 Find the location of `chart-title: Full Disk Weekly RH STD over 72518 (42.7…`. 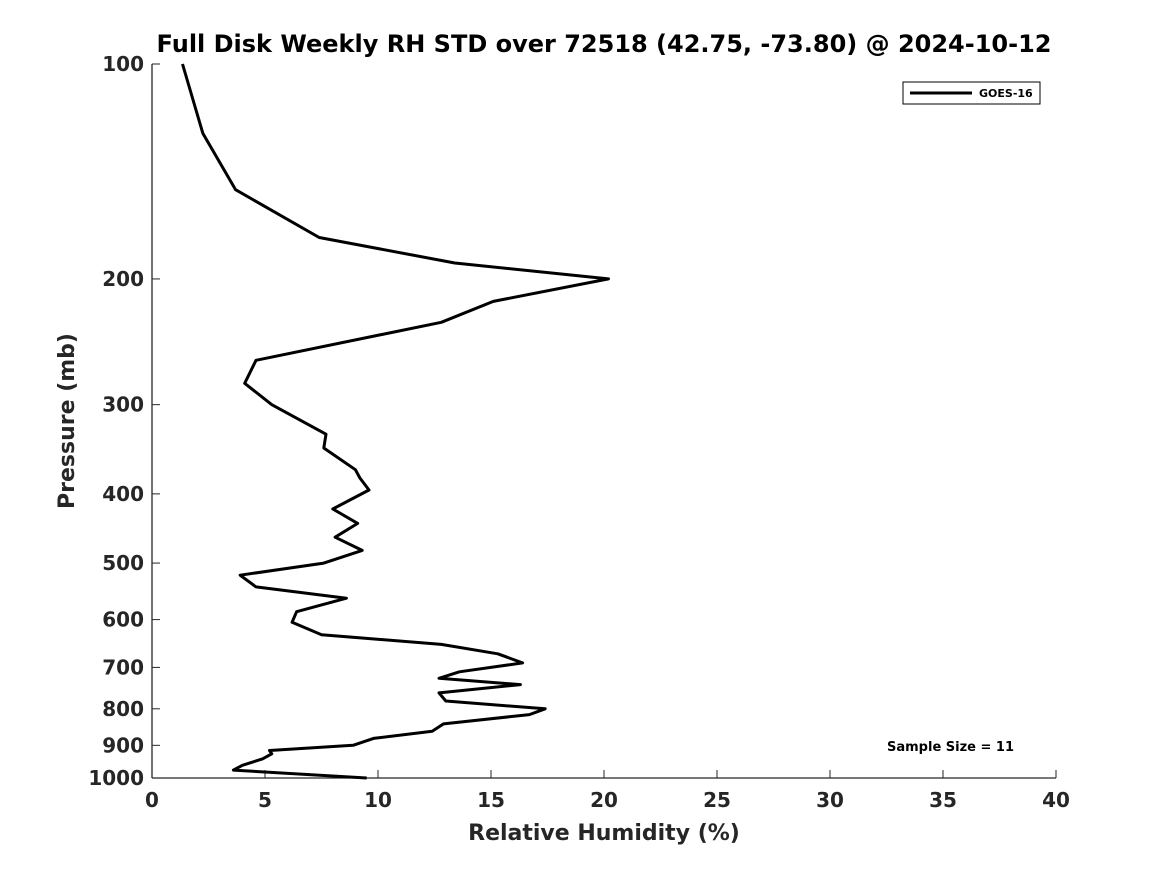

chart-title: Full Disk Weekly RH STD over 72518 (42.7… is located at coordinates (604, 44).